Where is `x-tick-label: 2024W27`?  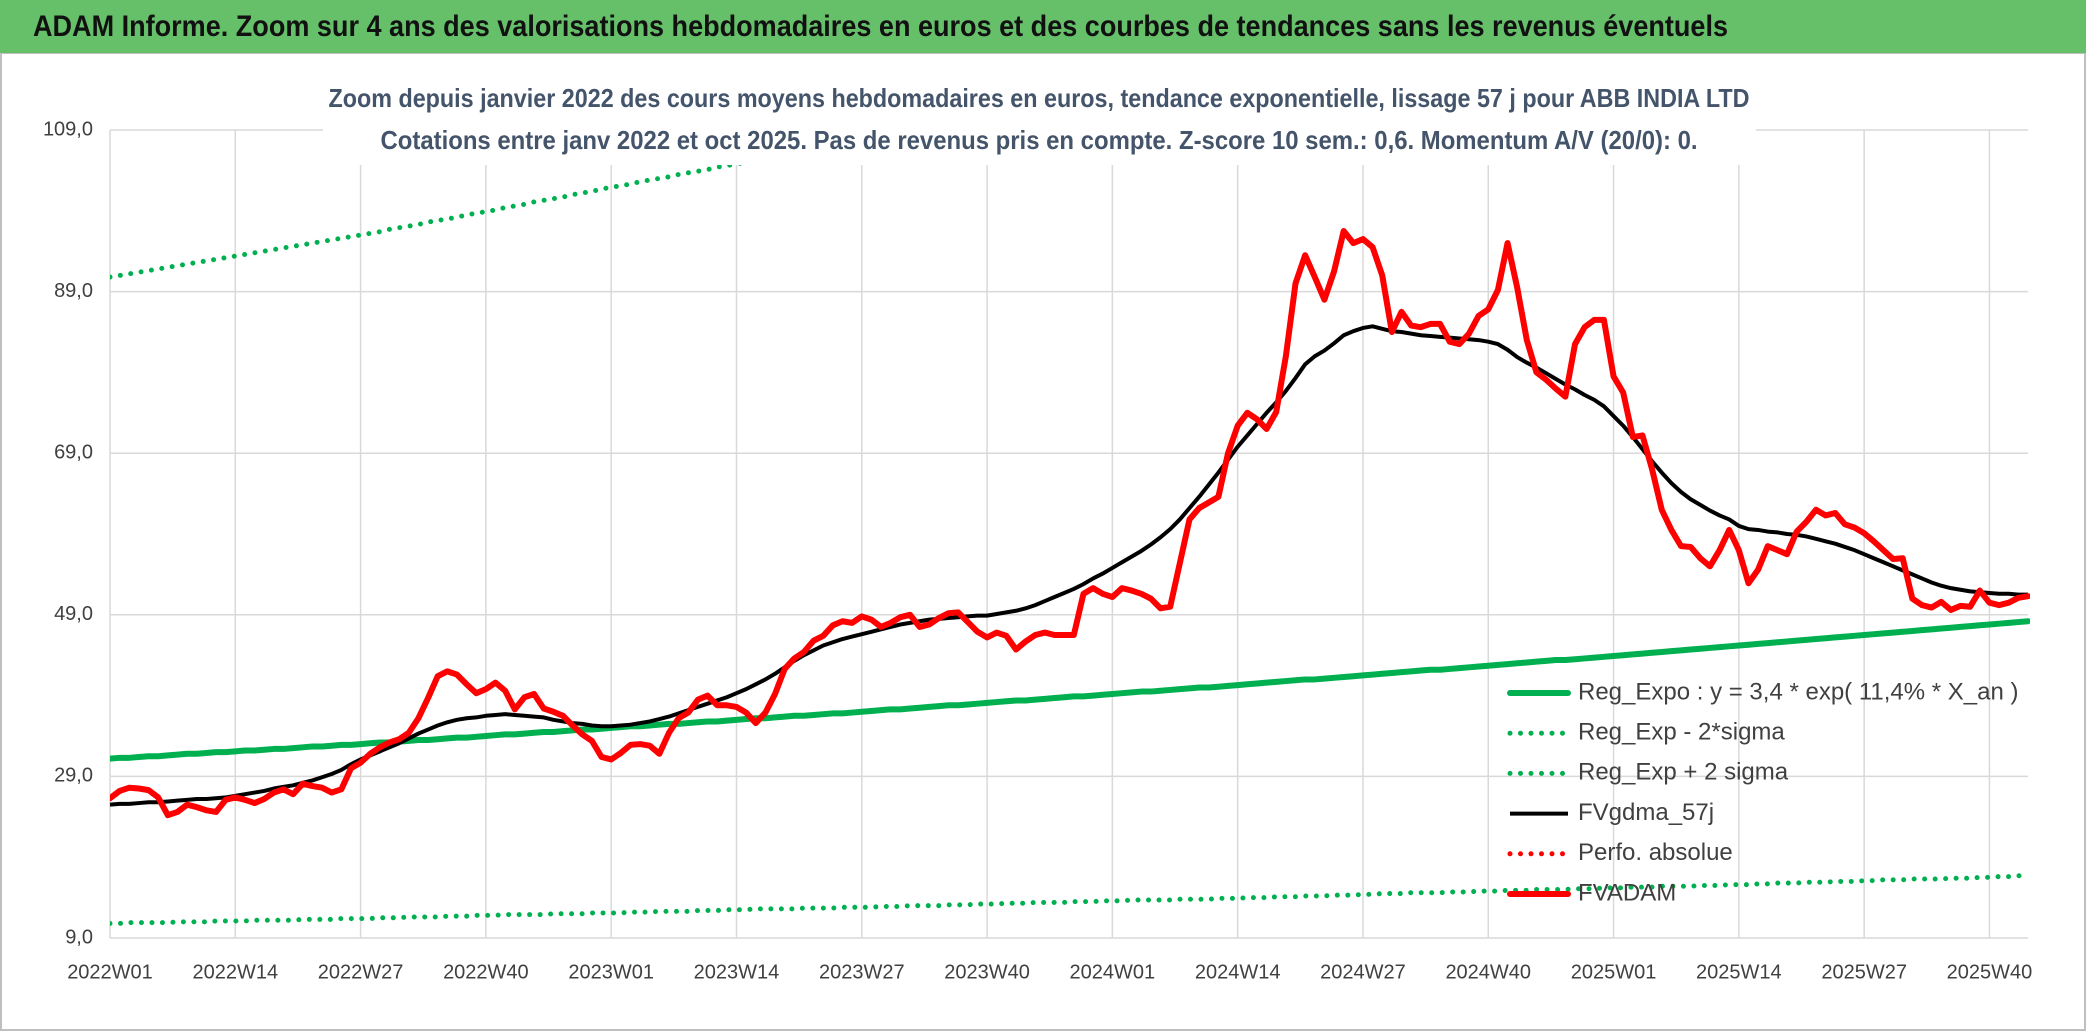 x-tick-label: 2024W27 is located at coordinates (1363, 972).